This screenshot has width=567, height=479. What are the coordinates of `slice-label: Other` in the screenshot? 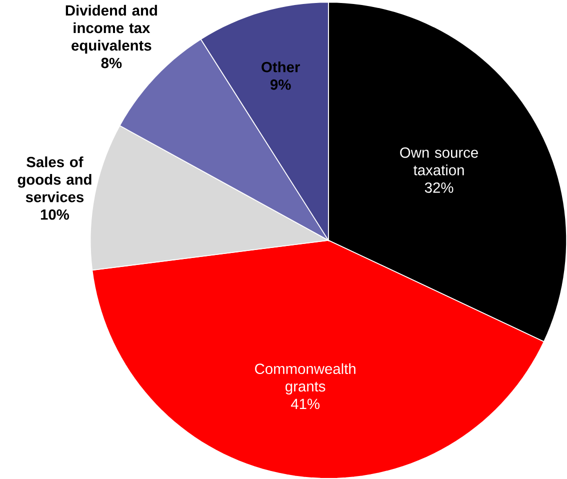 It's located at (281, 67).